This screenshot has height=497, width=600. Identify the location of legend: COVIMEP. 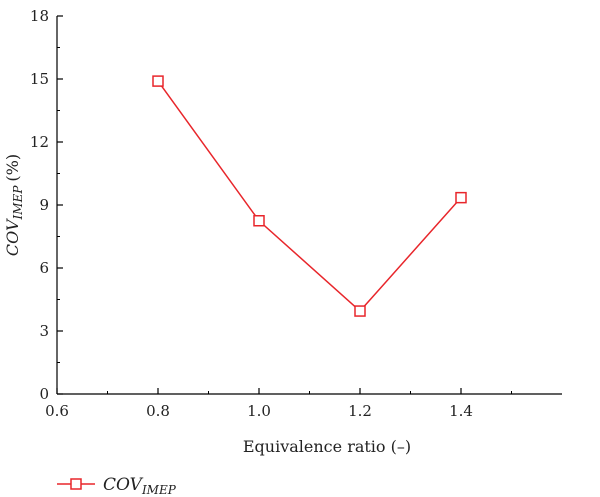
(117, 486).